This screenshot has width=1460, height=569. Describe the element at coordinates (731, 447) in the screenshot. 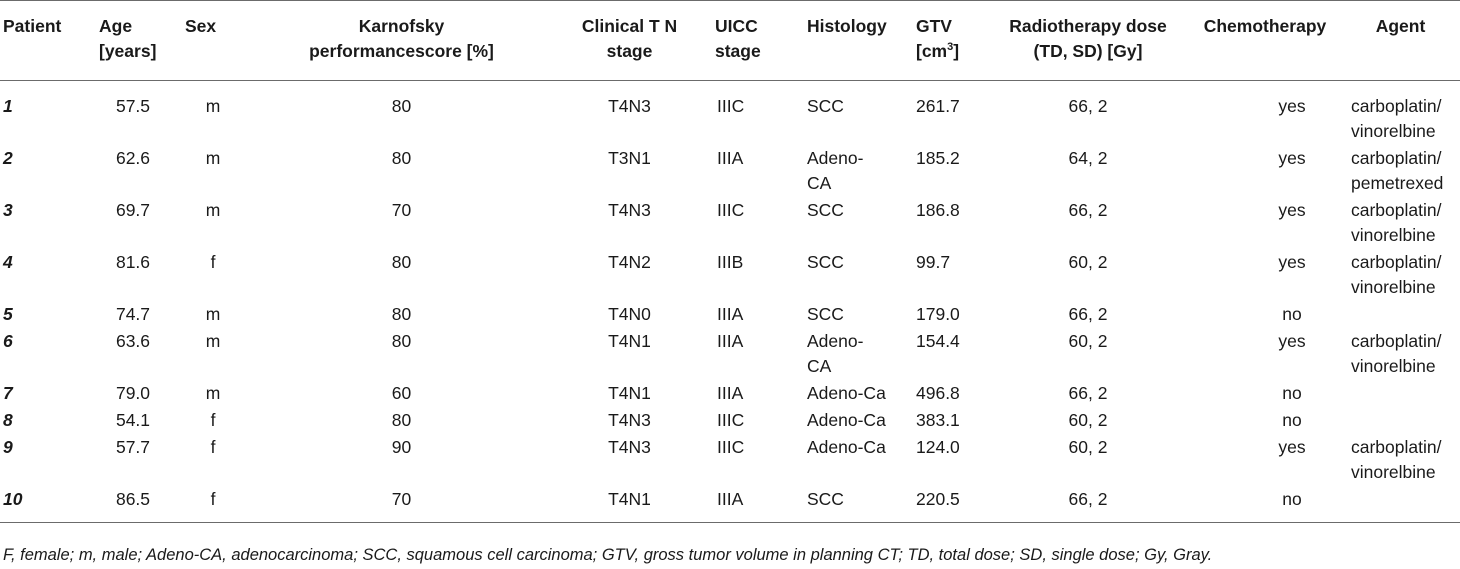

I see `cell-uicc-stage: IIIC` at that location.